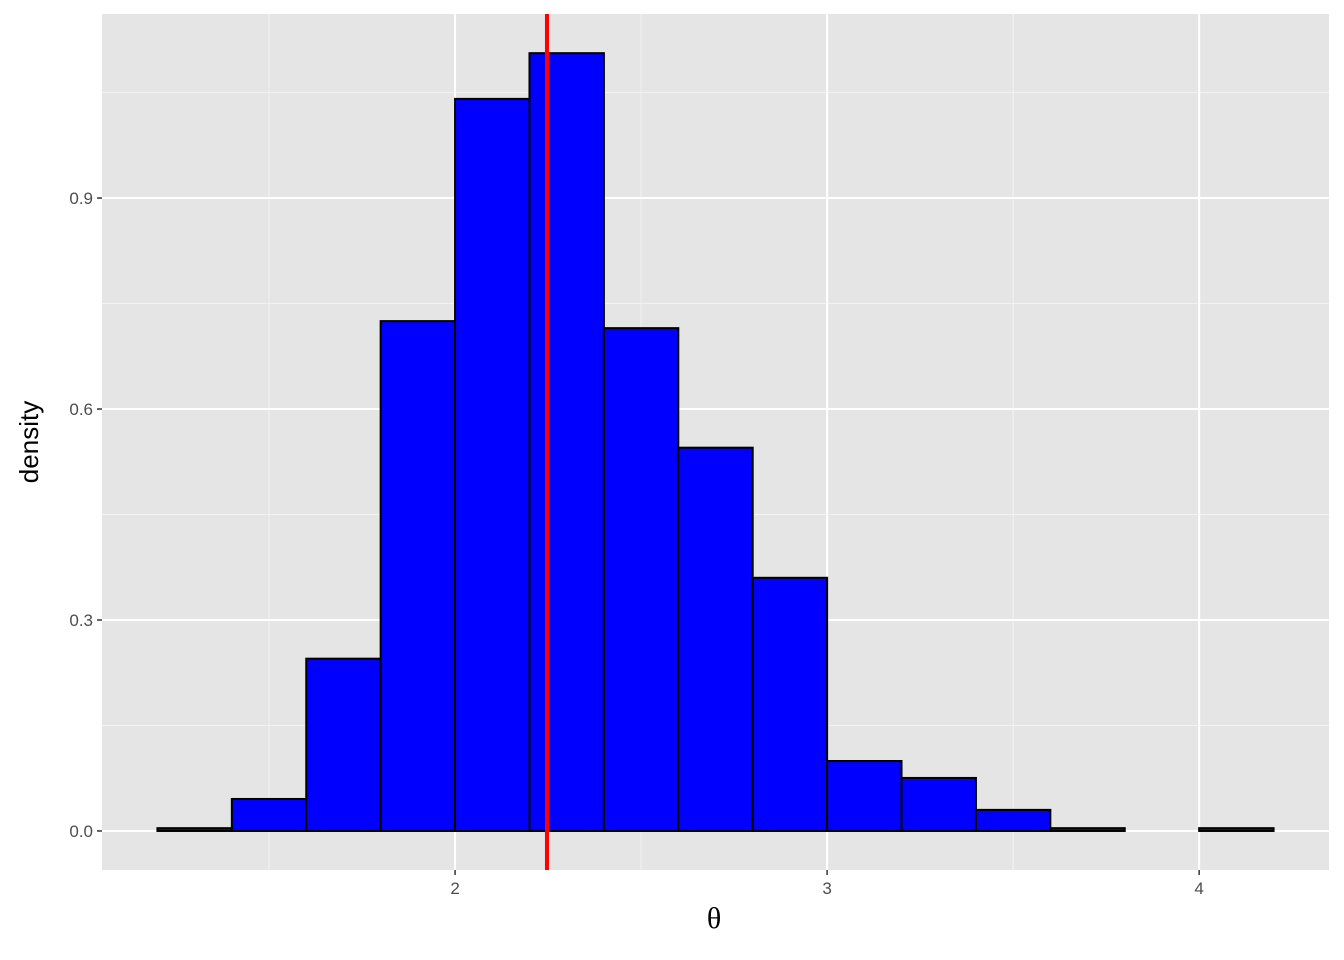  What do you see at coordinates (81, 620) in the screenshot?
I see `y-tick-label: 0.3` at bounding box center [81, 620].